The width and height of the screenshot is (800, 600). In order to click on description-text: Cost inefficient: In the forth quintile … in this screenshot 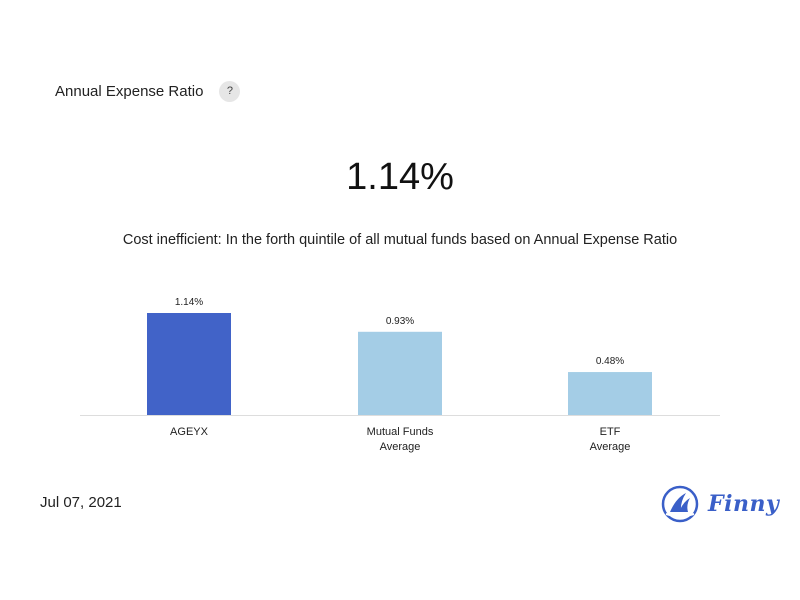, I will do `click(400, 240)`.